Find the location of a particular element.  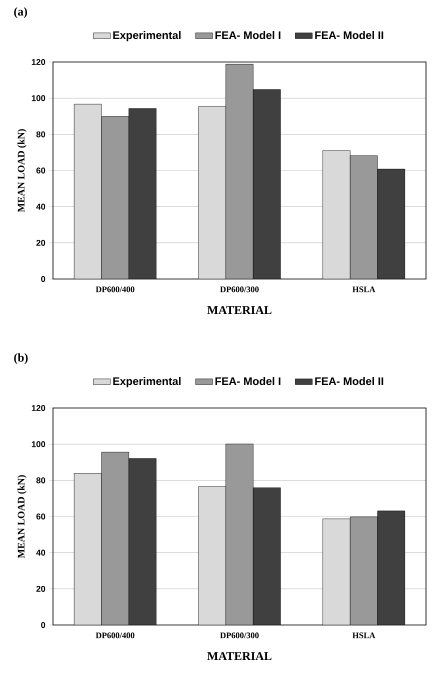

chart-title: (b) is located at coordinates (21, 358).